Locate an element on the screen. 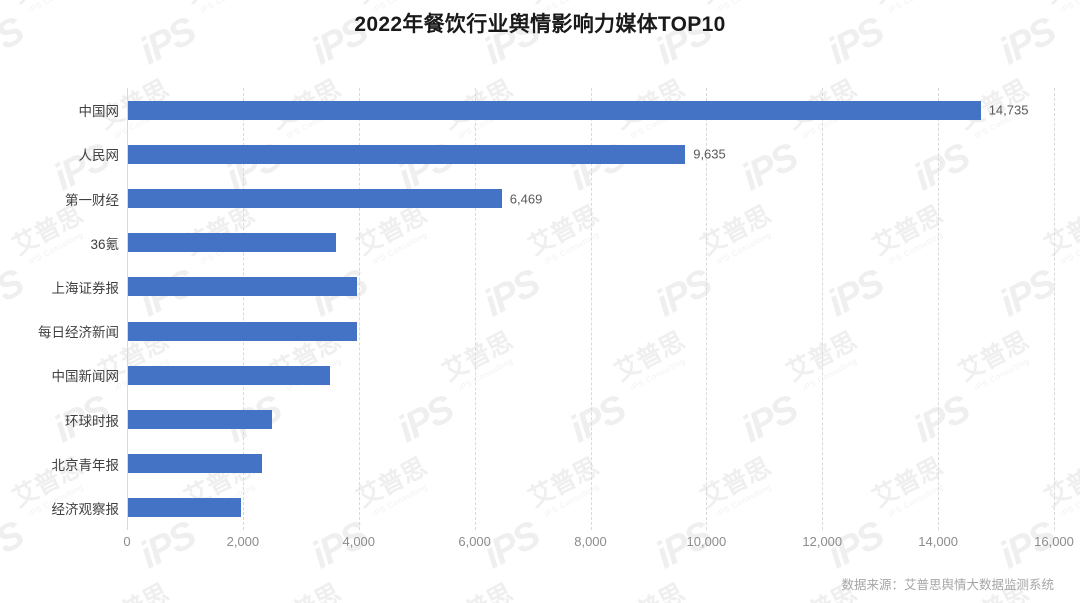  category-label: 经济观察报 is located at coordinates (85, 509).